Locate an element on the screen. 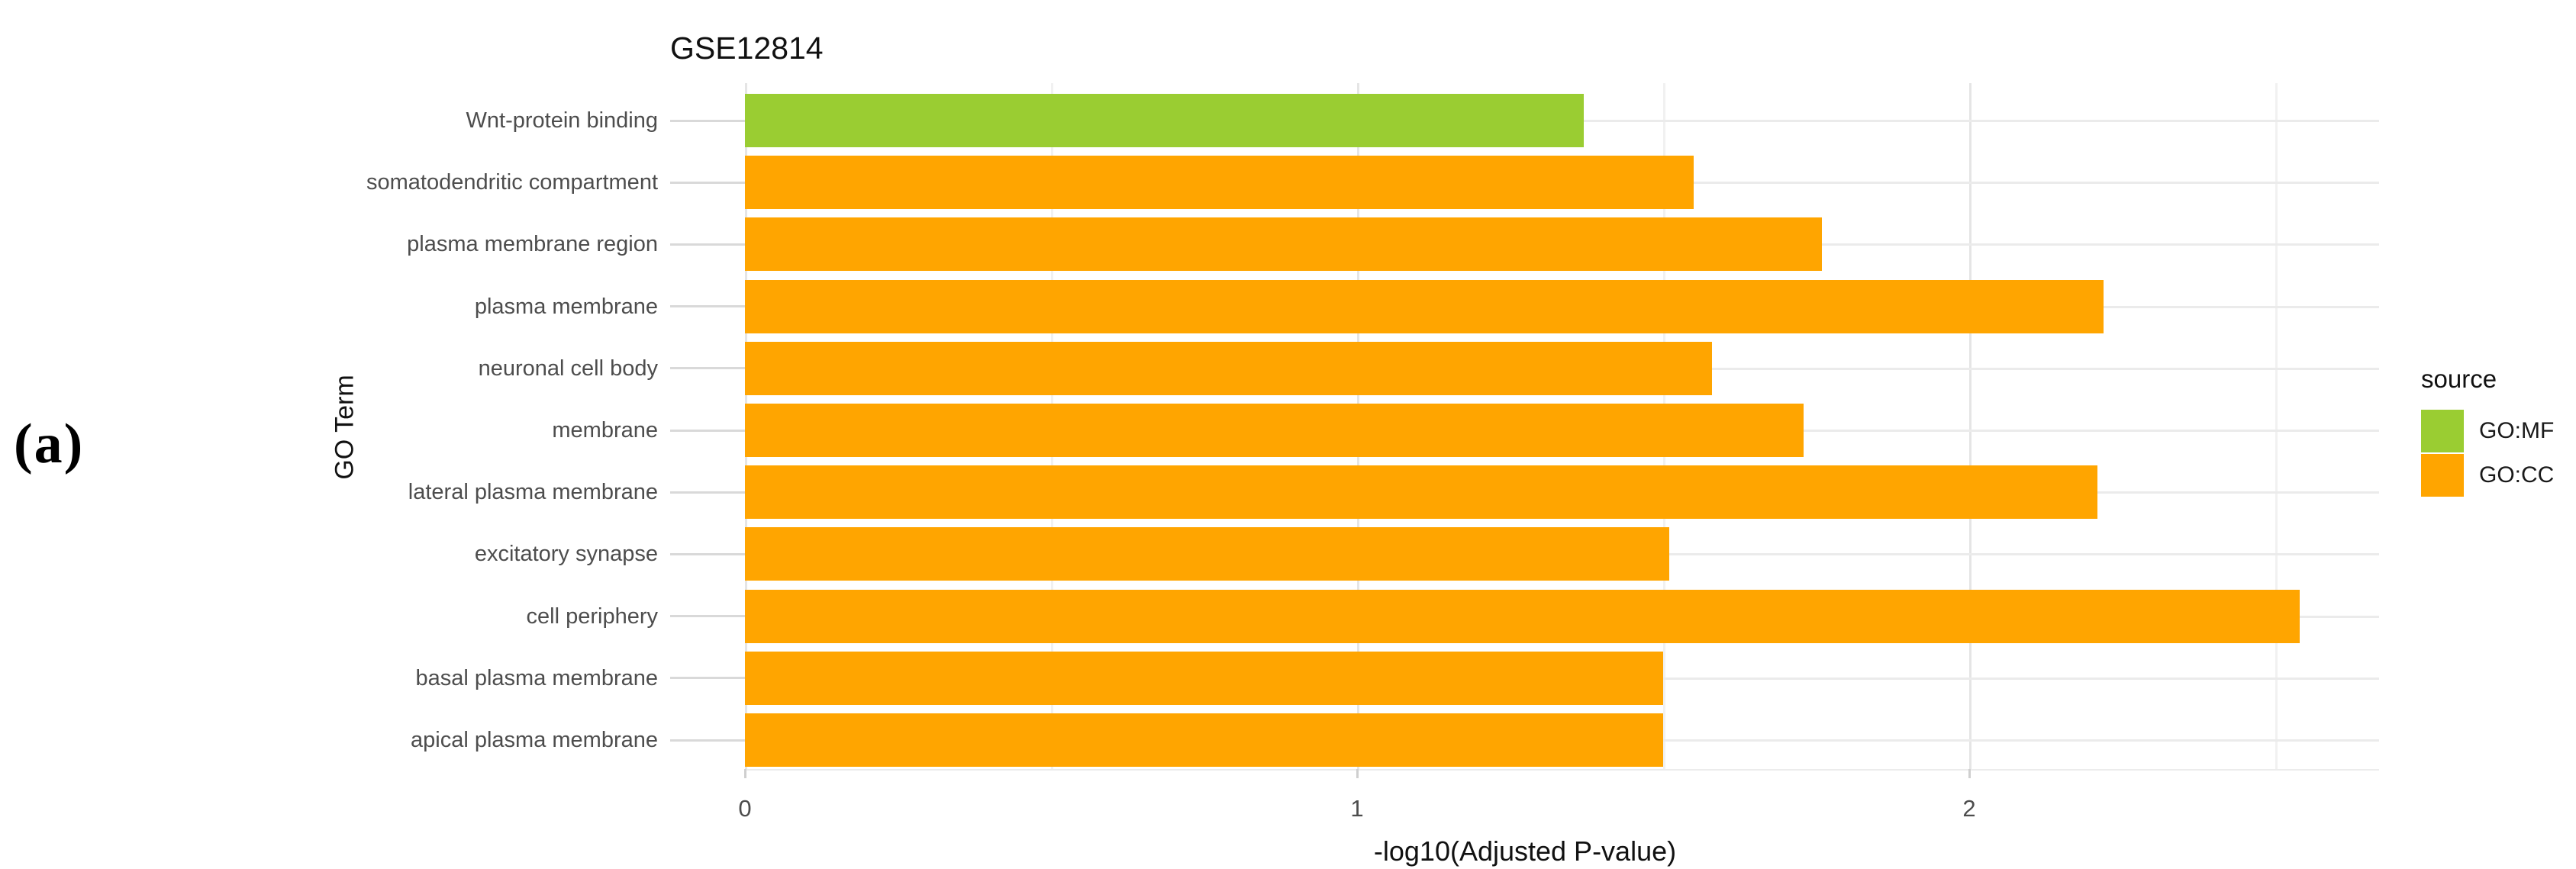 Image resolution: width=2576 pixels, height=869 pixels. x-tick-label: 1 is located at coordinates (1357, 808).